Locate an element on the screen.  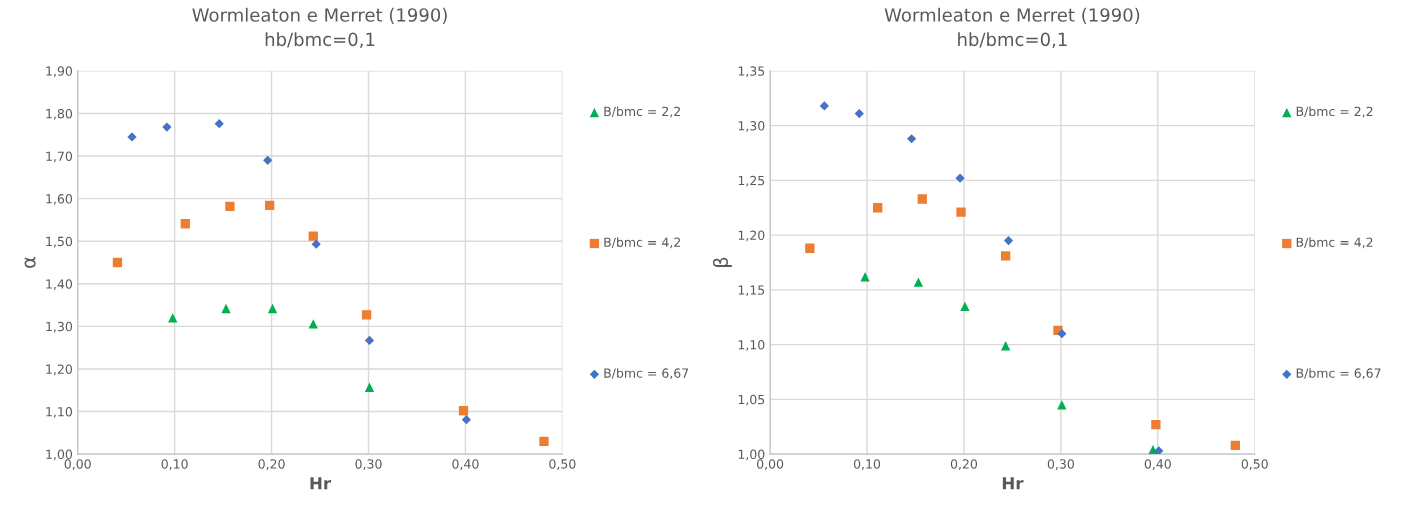
y-tick-label: 1,70 is located at coordinates (59, 157).